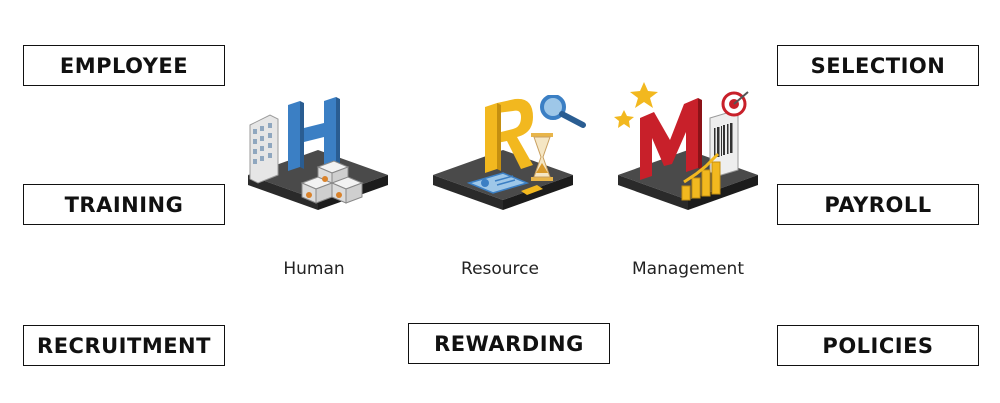 This screenshot has width=1000, height=403. Describe the element at coordinates (318, 153) in the screenshot. I see `office-building-with-safes-icon` at that location.